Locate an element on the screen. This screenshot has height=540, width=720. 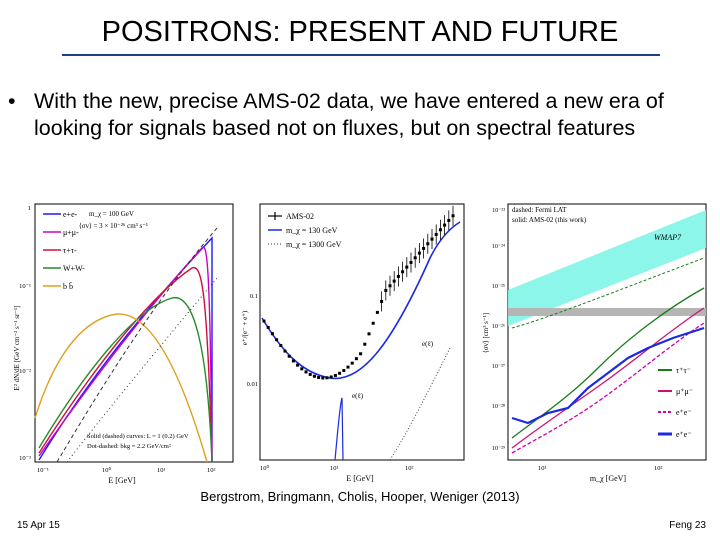
curve-dashed is located at coordinates (137, 345).